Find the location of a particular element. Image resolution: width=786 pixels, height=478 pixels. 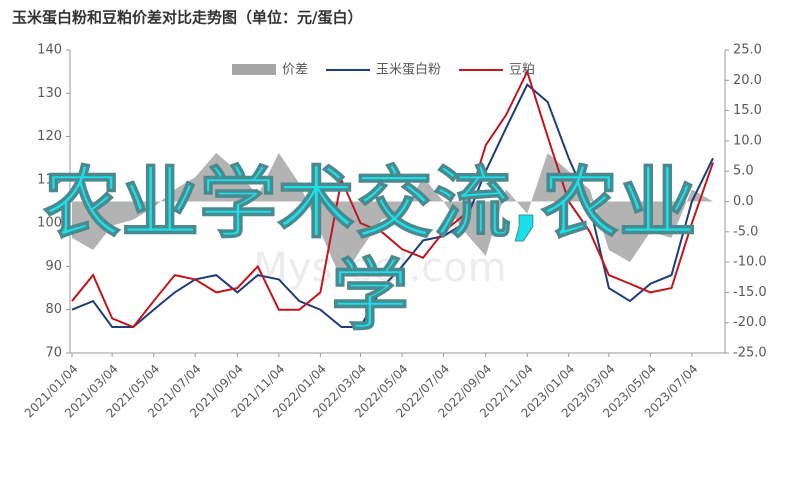

y-tick-label: 80 is located at coordinates (53, 309).